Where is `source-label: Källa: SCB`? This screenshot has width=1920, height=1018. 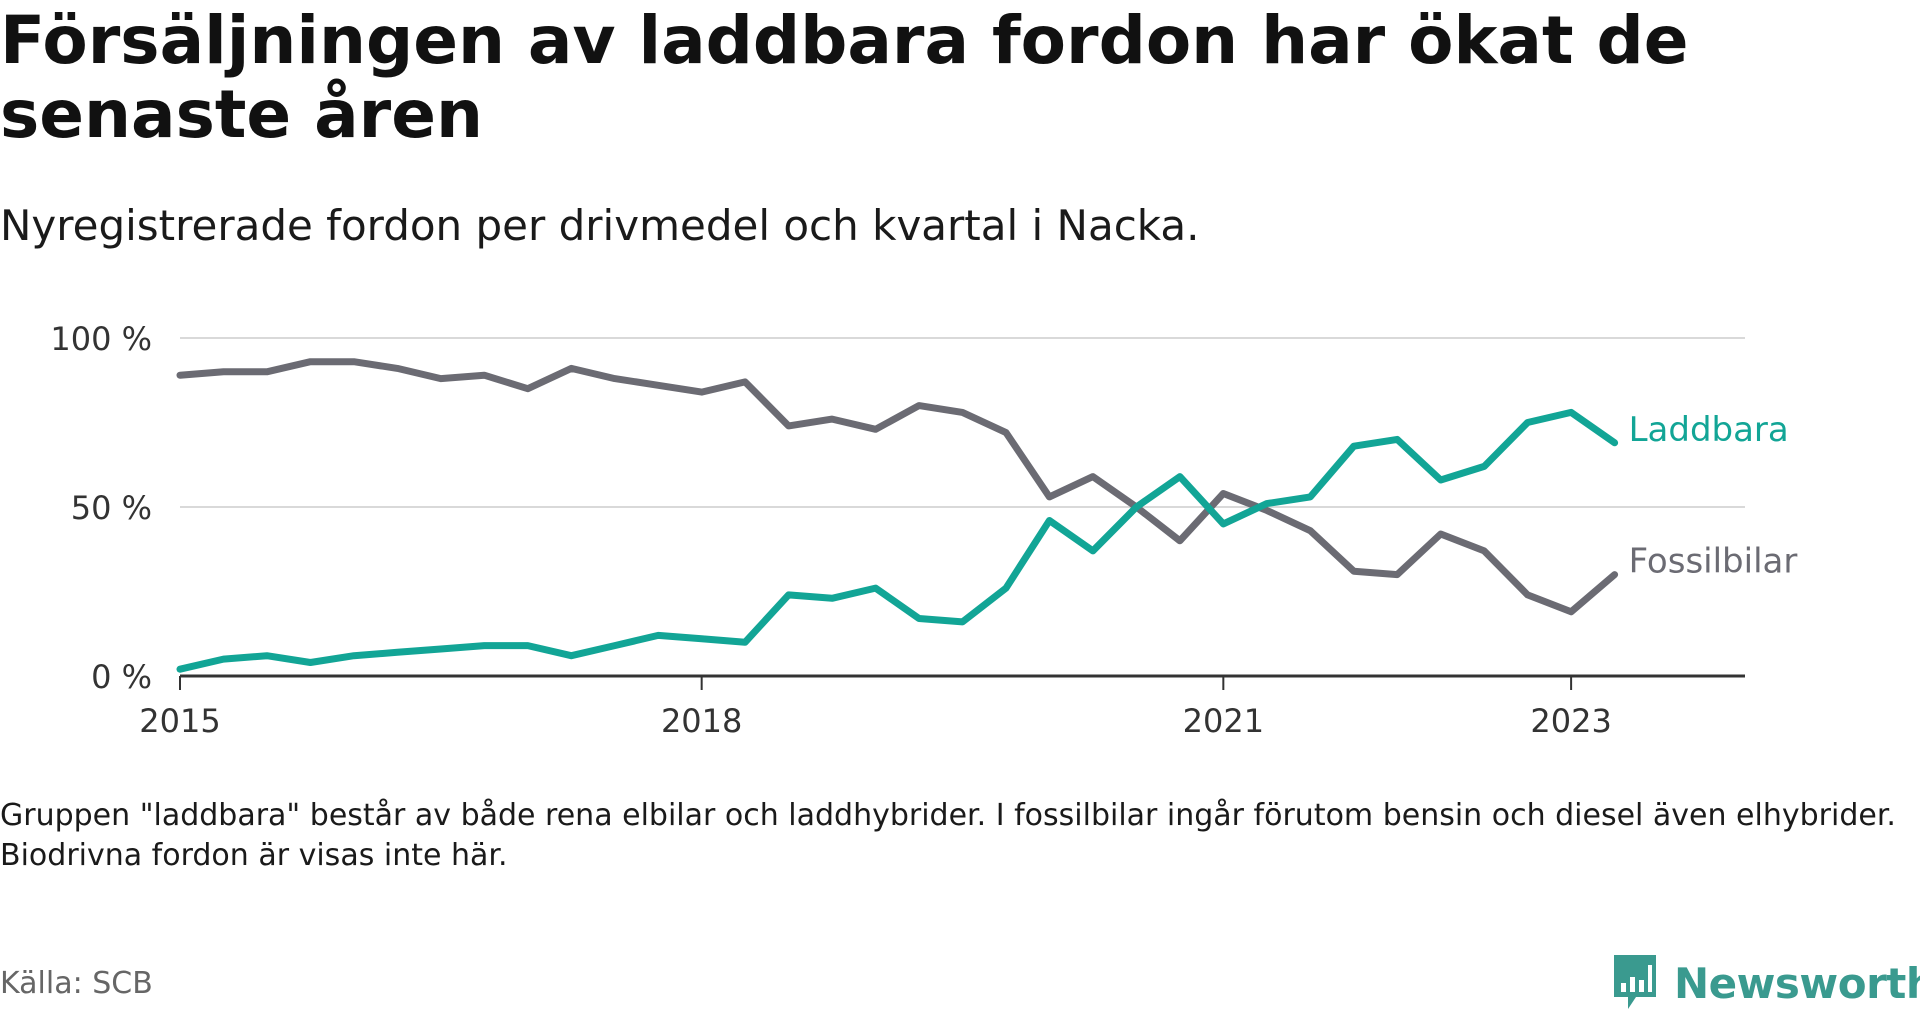 source-label: Källa: SCB is located at coordinates (76, 983).